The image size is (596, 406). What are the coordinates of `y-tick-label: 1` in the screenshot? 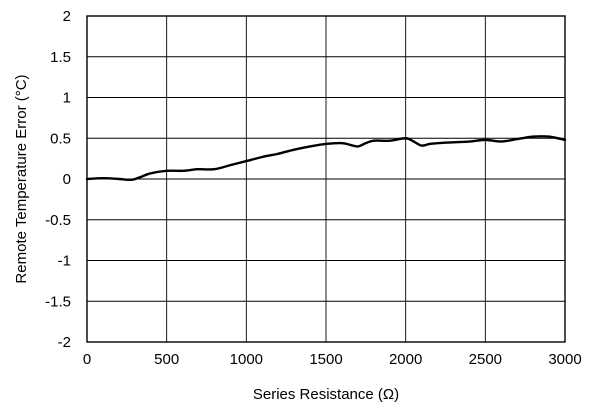 It's located at (67, 98).